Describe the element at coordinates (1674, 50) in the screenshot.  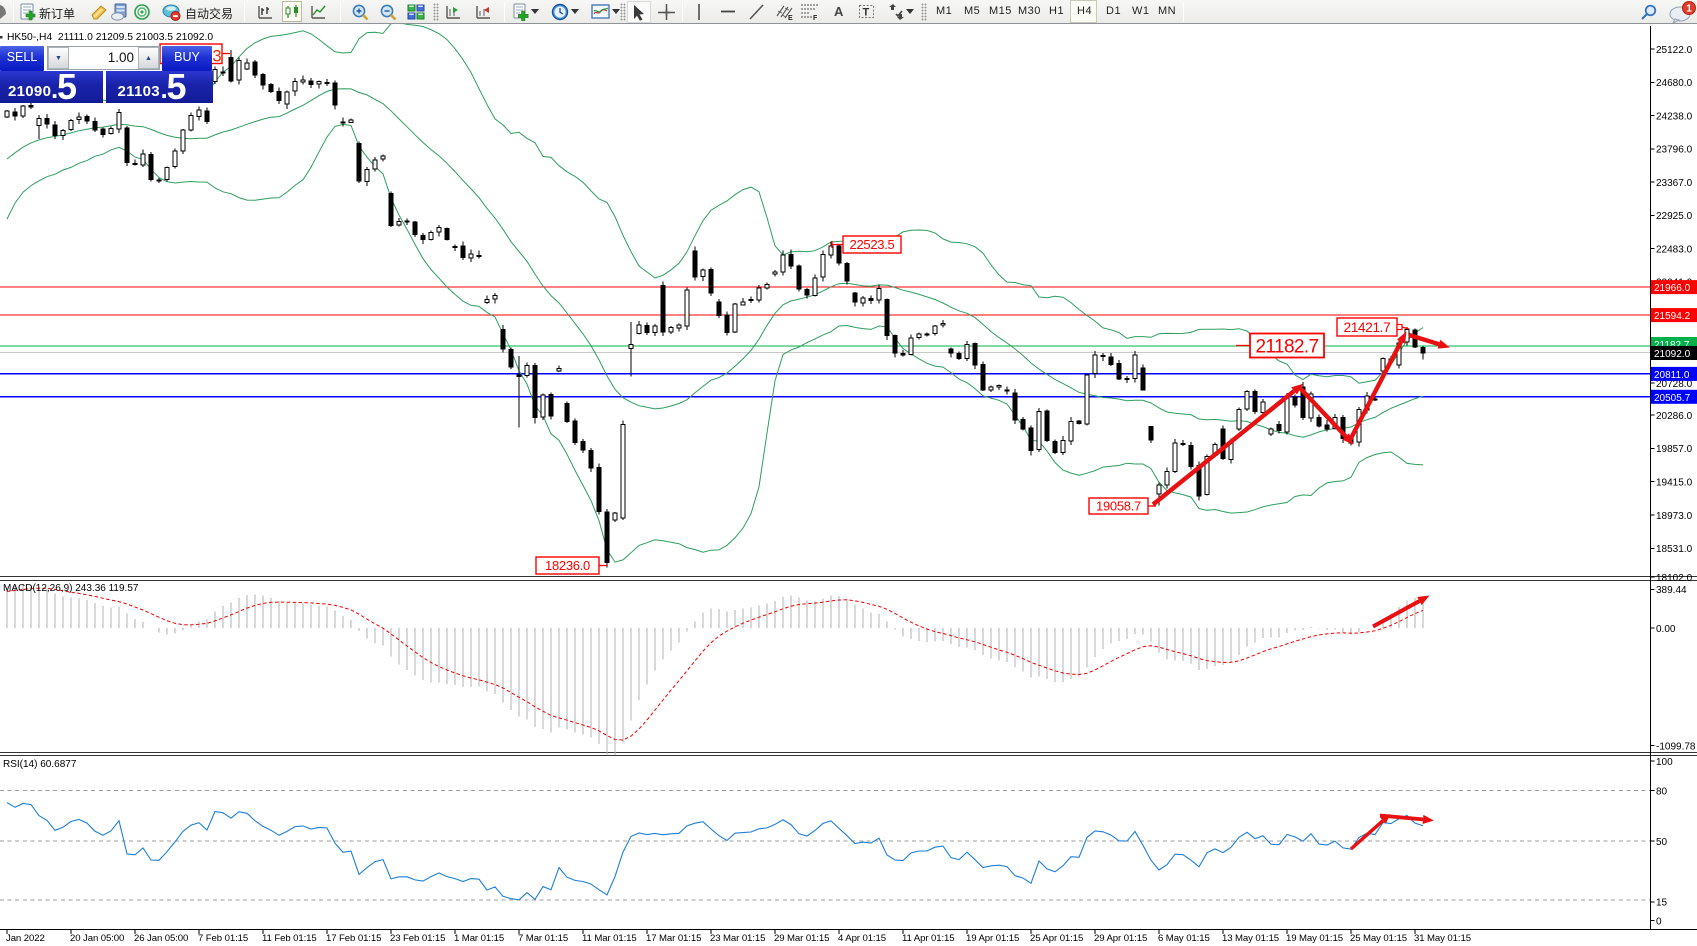
I see `svg-text: 25122.0` at that location.